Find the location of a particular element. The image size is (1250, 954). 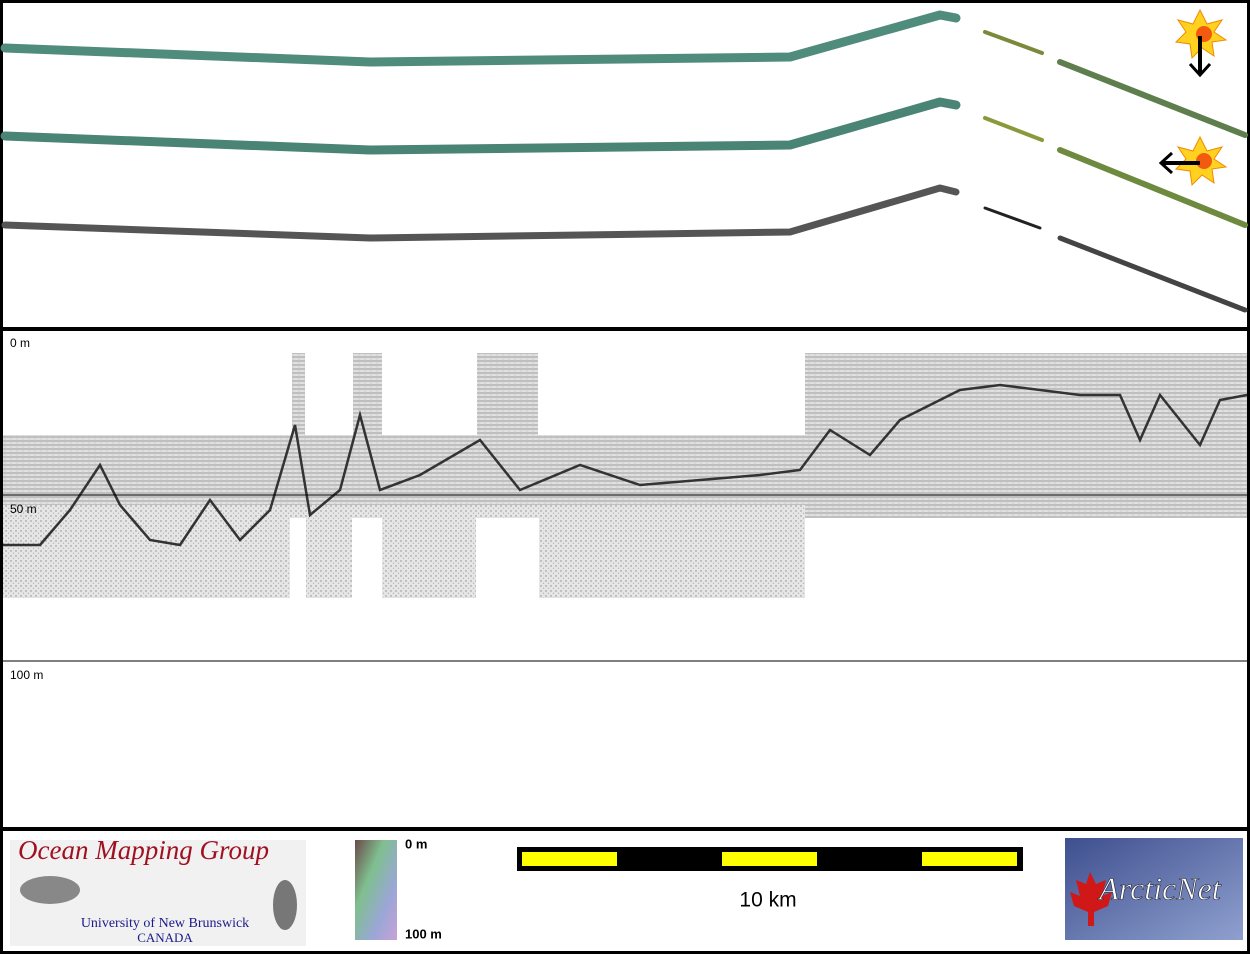

logo-text: ArcticNet is located at coordinates (1159, 888).